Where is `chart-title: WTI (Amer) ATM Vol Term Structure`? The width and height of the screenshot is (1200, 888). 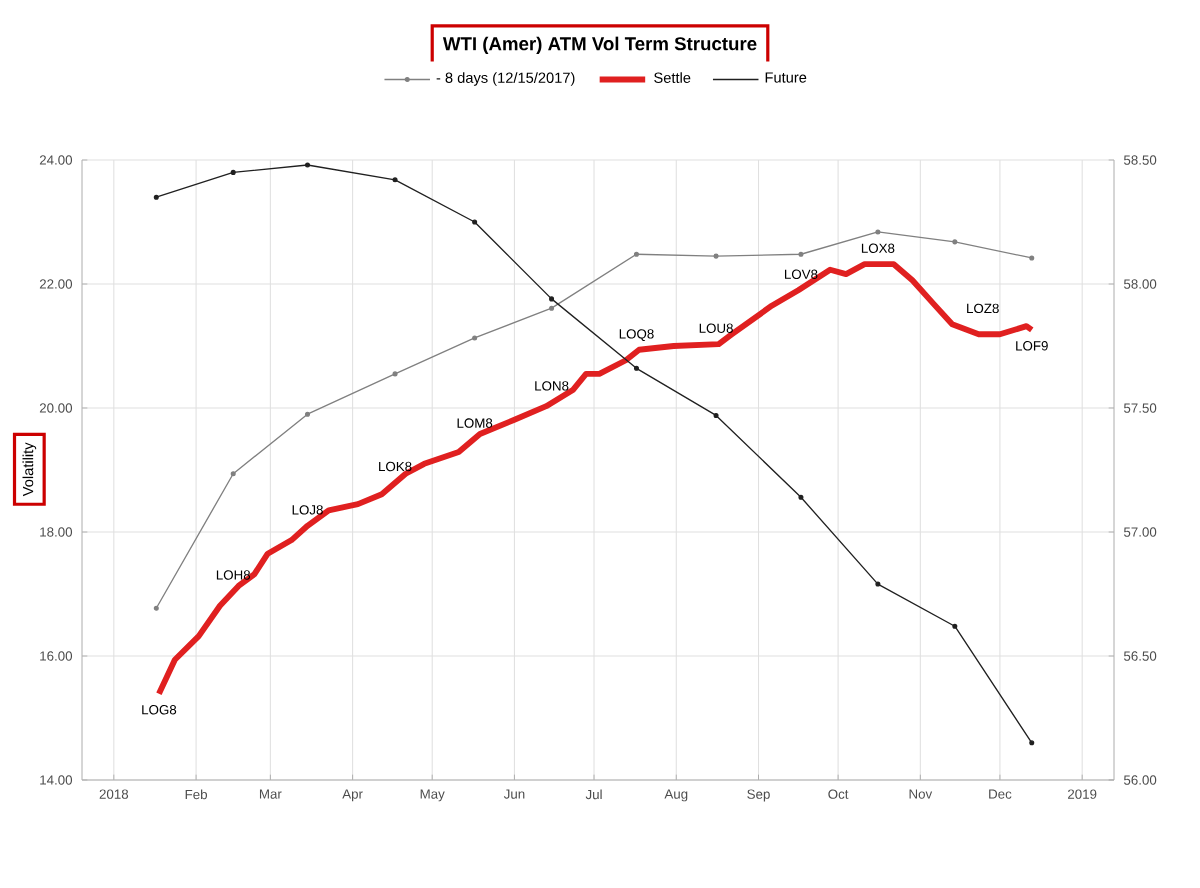
chart-title: WTI (Amer) ATM Vol Term Structure is located at coordinates (599, 45).